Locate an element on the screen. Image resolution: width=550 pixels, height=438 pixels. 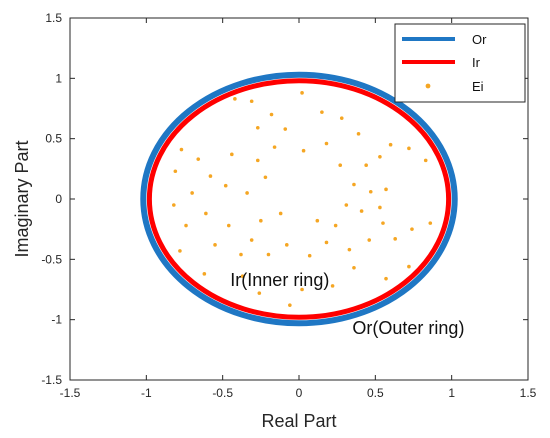
x-tick-label: 1.5 is located at coordinates (528, 393).